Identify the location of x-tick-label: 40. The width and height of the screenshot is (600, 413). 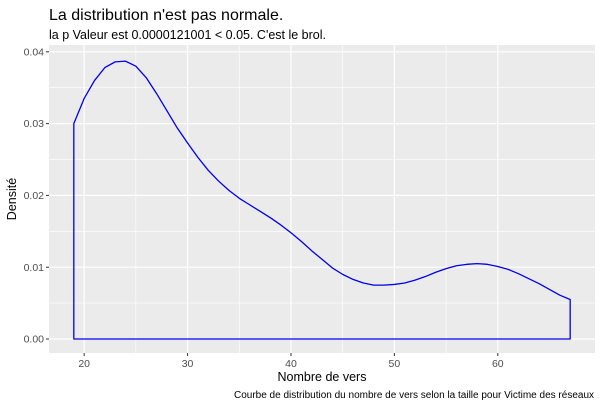
(291, 364).